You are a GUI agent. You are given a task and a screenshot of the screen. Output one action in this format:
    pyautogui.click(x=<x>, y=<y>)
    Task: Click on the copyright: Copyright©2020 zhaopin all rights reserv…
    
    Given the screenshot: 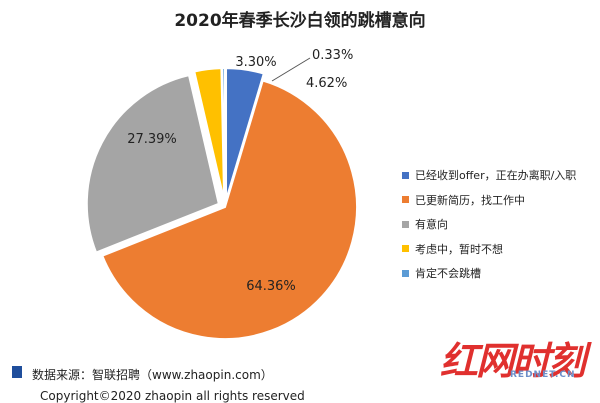 What is the action you would take?
    pyautogui.click(x=172, y=396)
    